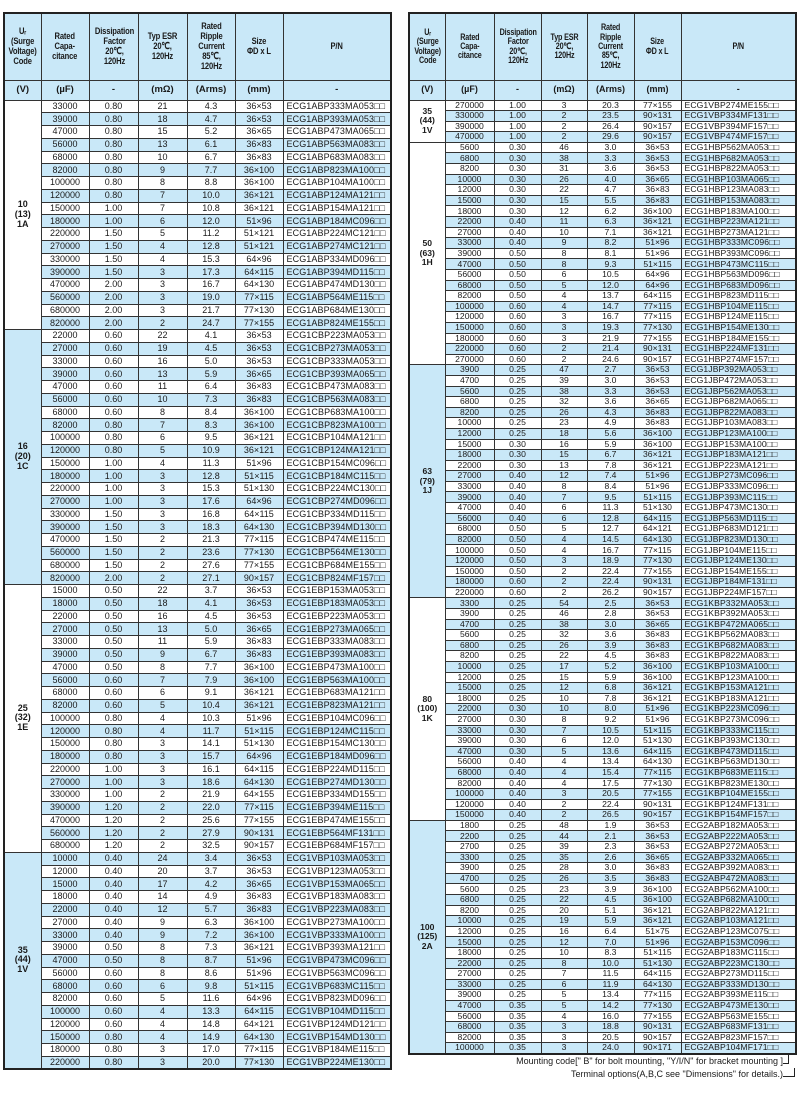 The width and height of the screenshot is (800, 1093). I want to click on capacitance-cell: 10000, so click(469, 179).